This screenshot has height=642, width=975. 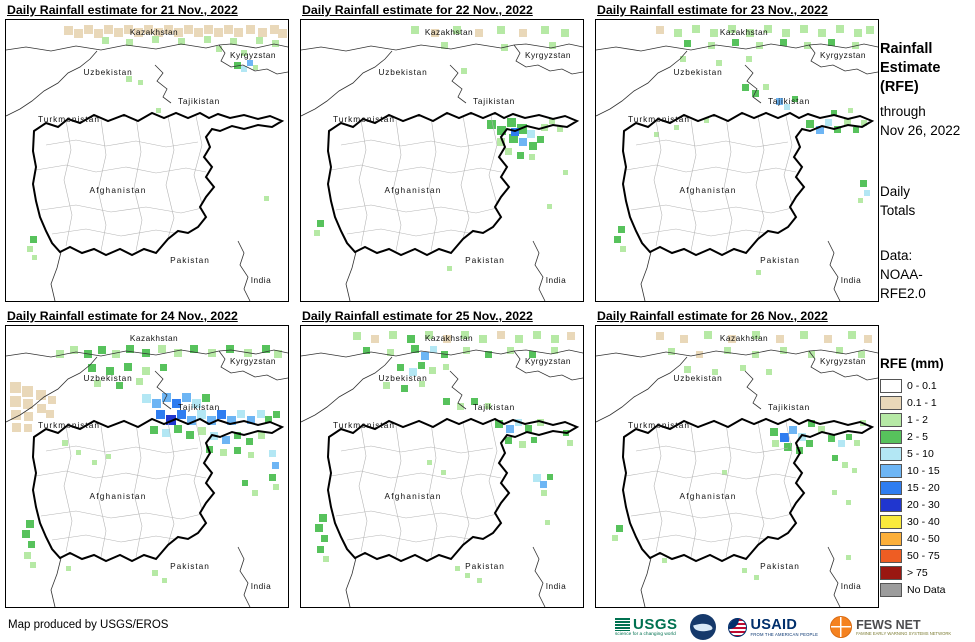 What do you see at coordinates (364, 425) in the screenshot?
I see `country-label: Turkmenistan` at bounding box center [364, 425].